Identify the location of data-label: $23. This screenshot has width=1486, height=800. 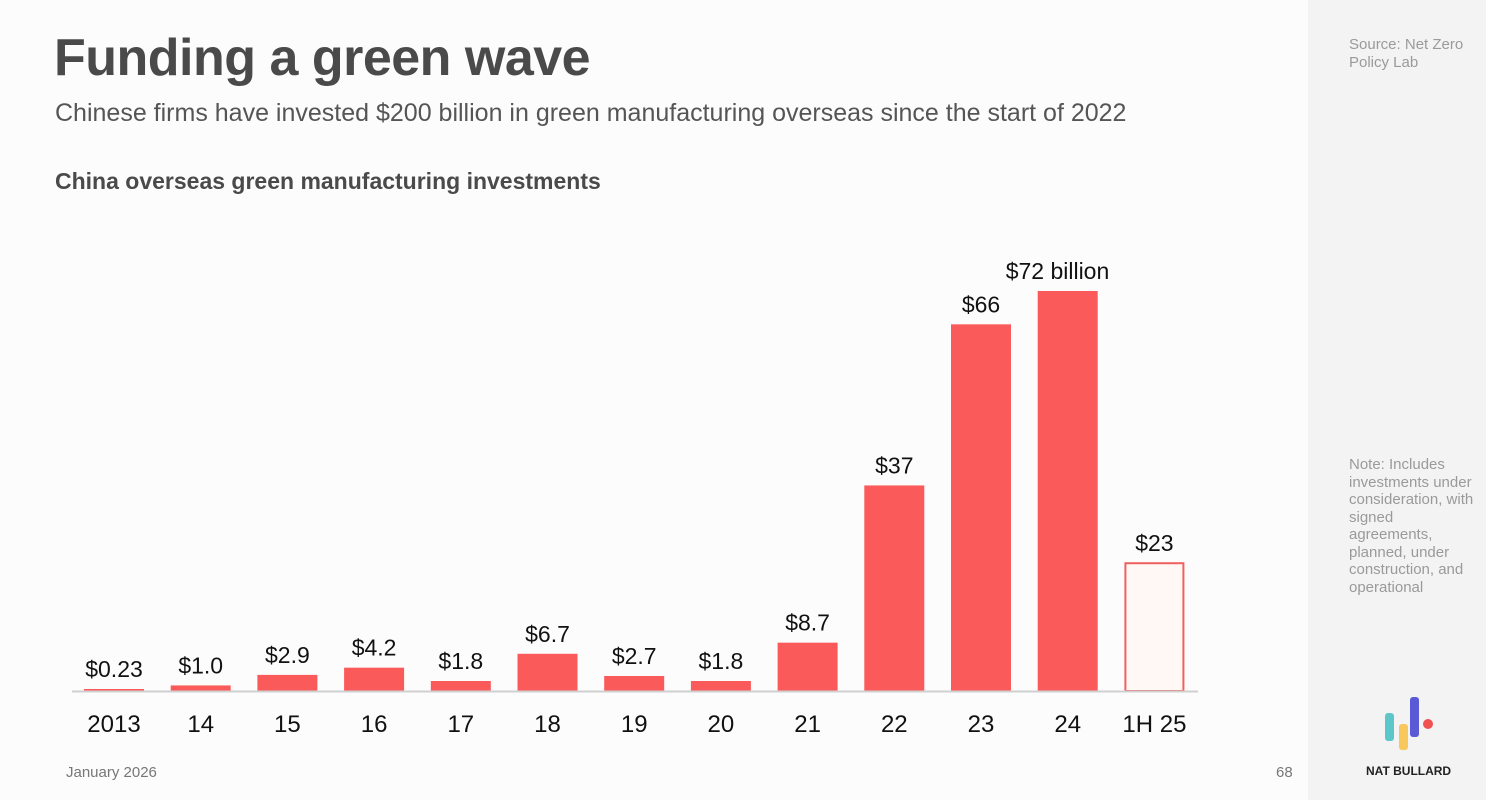
(1154, 543).